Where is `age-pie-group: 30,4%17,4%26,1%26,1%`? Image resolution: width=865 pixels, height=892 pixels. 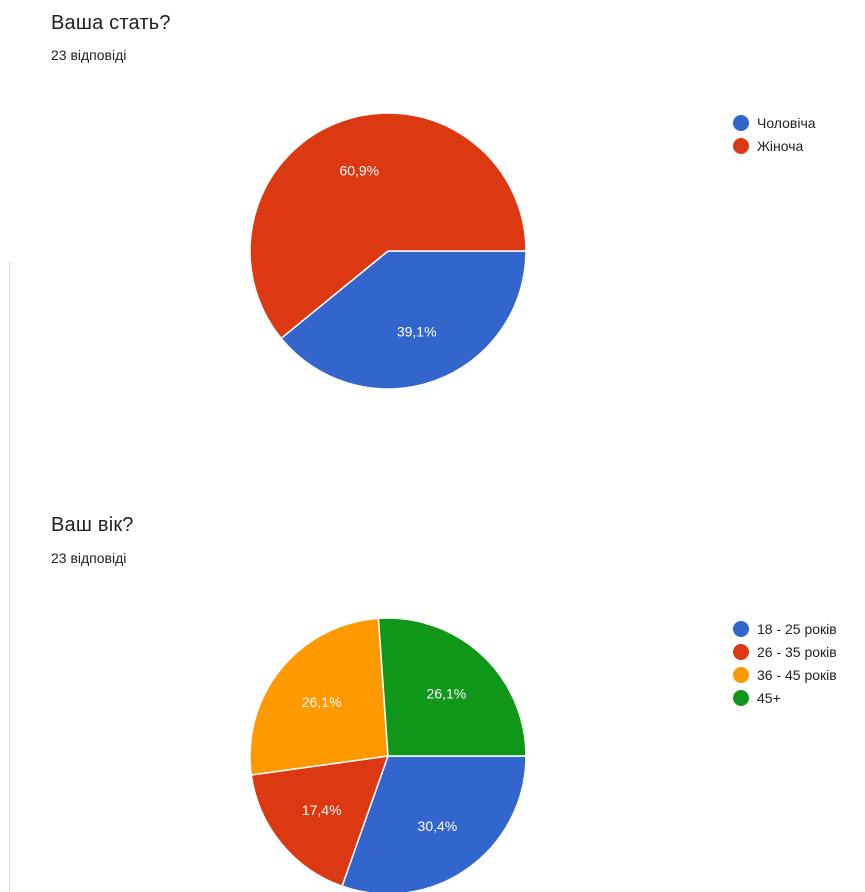
age-pie-group: 30,4%17,4%26,1%26,1% is located at coordinates (388, 754).